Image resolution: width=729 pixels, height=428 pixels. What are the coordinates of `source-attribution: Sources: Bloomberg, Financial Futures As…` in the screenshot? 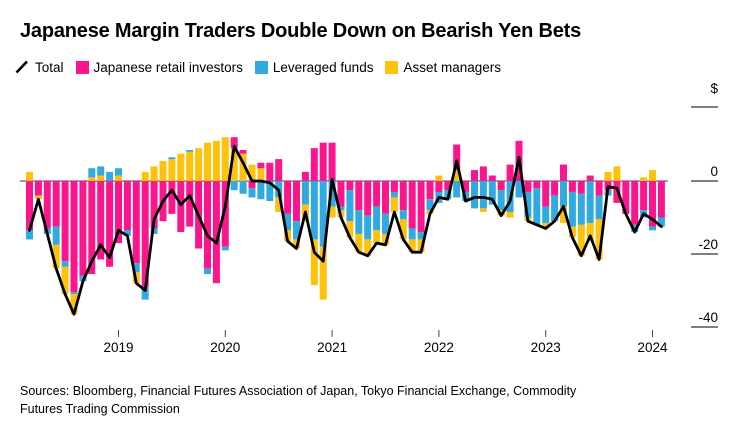 It's located at (370, 400).